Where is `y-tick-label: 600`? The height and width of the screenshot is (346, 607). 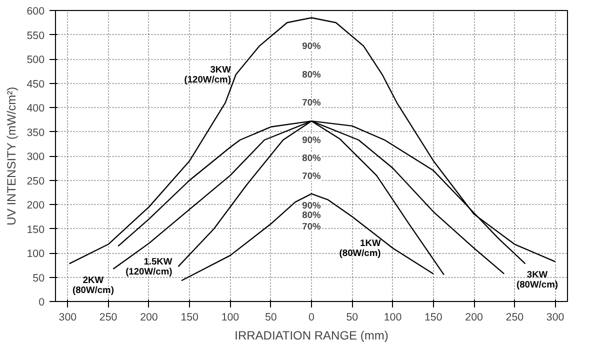 y-tick-label: 600 is located at coordinates (35, 12).